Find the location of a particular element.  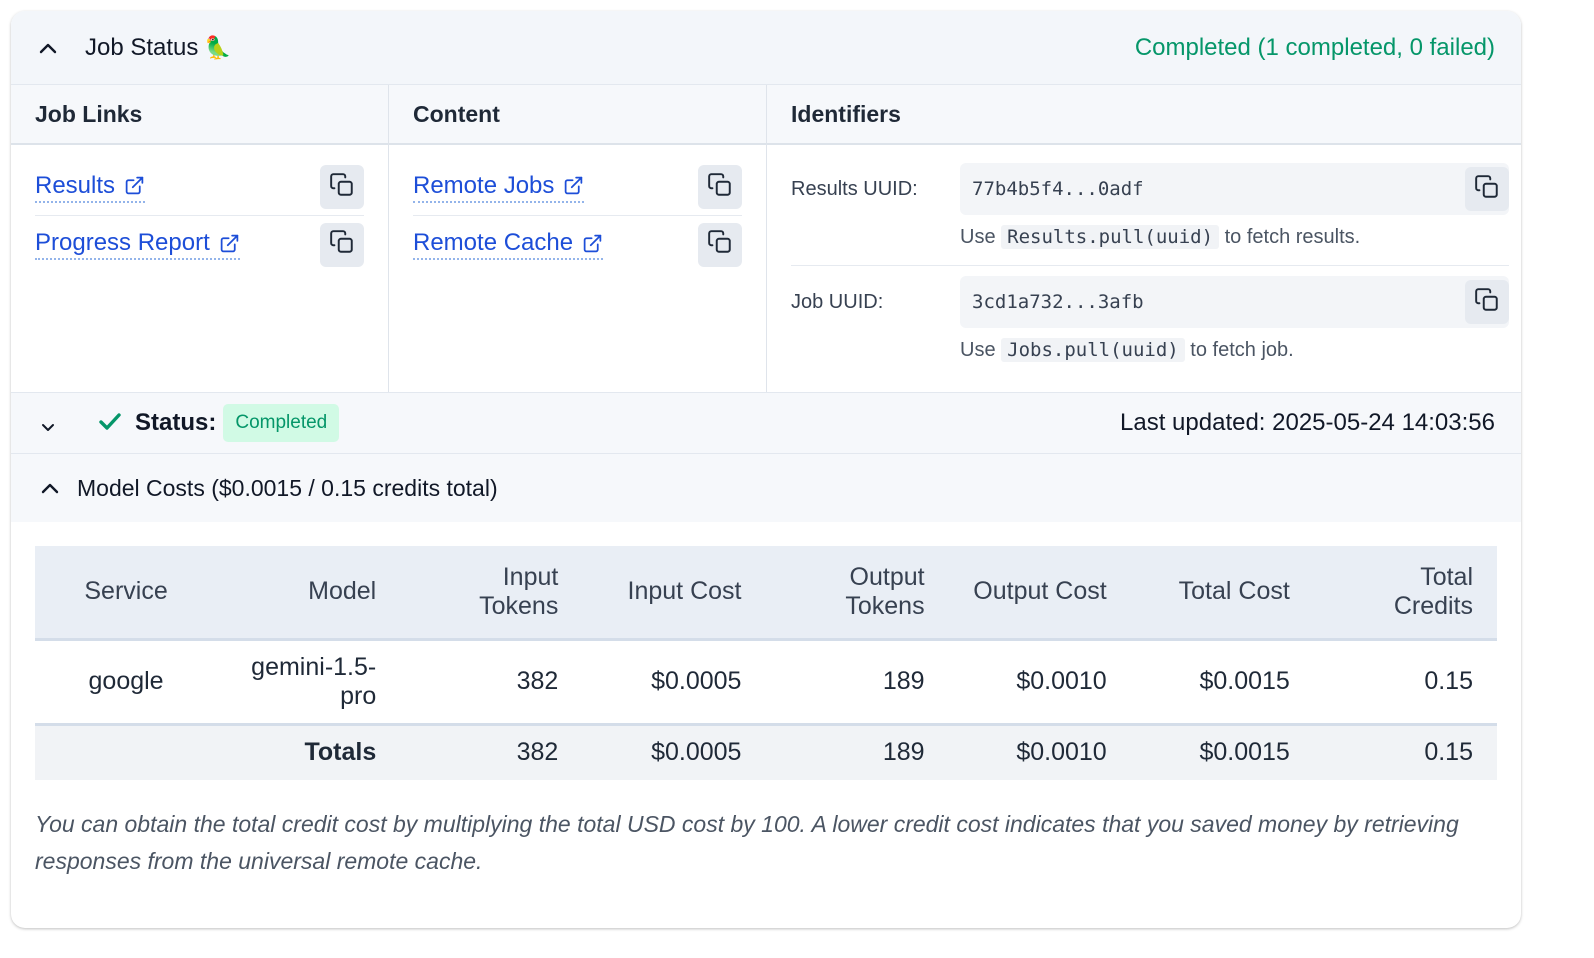

link-row-progress-report: Progress Report is located at coordinates (199, 244).